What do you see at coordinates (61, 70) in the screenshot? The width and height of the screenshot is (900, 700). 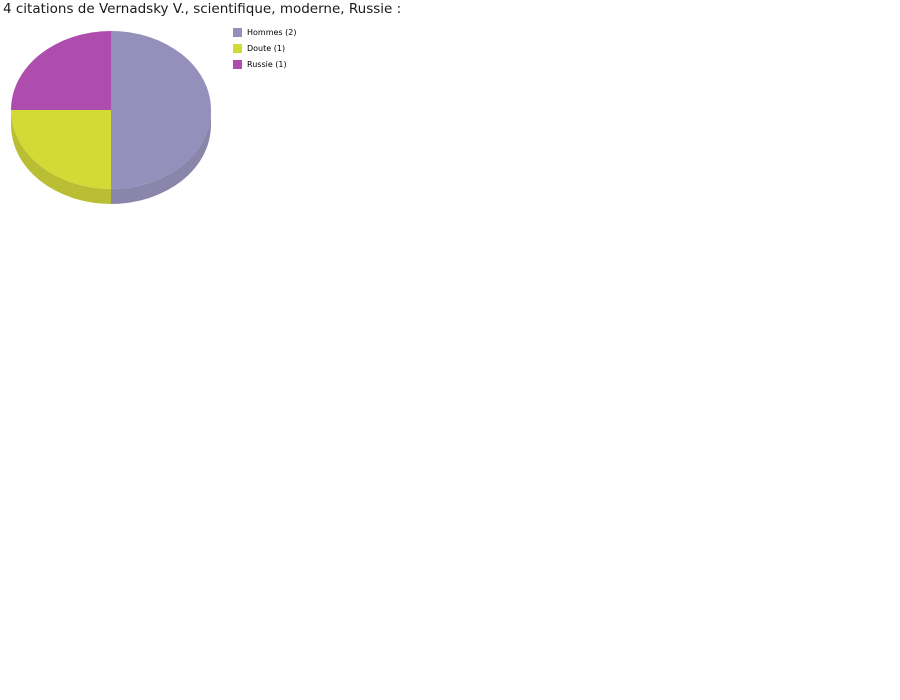 I see `pie-slice-russie` at bounding box center [61, 70].